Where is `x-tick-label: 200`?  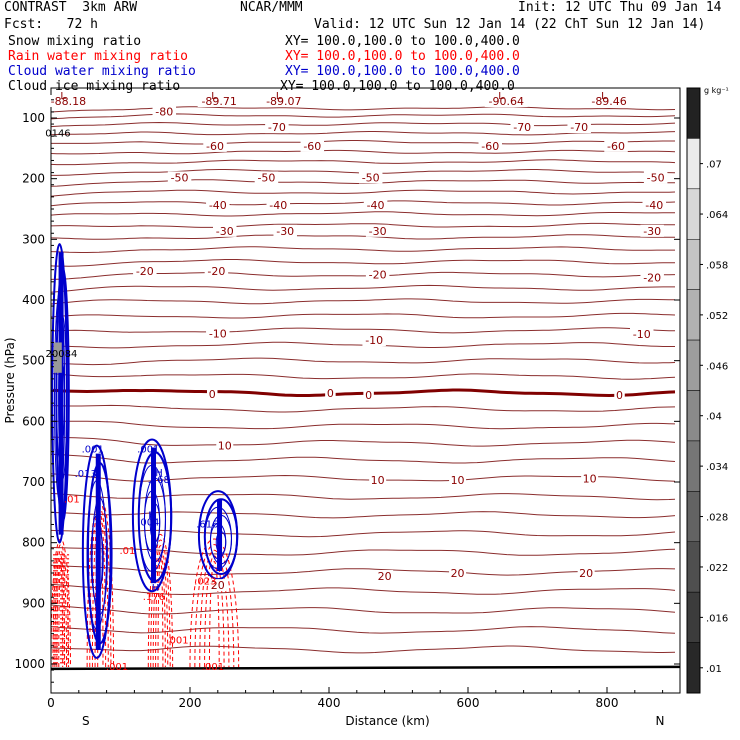
x-tick-label: 200 is located at coordinates (190, 703).